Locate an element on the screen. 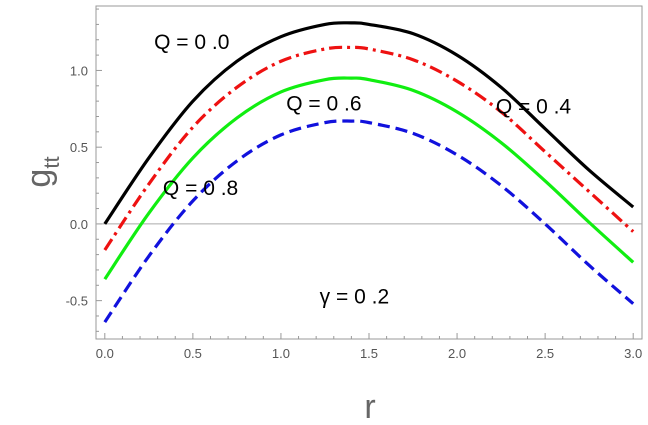  y-tick-label: -0.5 is located at coordinates (77, 301).